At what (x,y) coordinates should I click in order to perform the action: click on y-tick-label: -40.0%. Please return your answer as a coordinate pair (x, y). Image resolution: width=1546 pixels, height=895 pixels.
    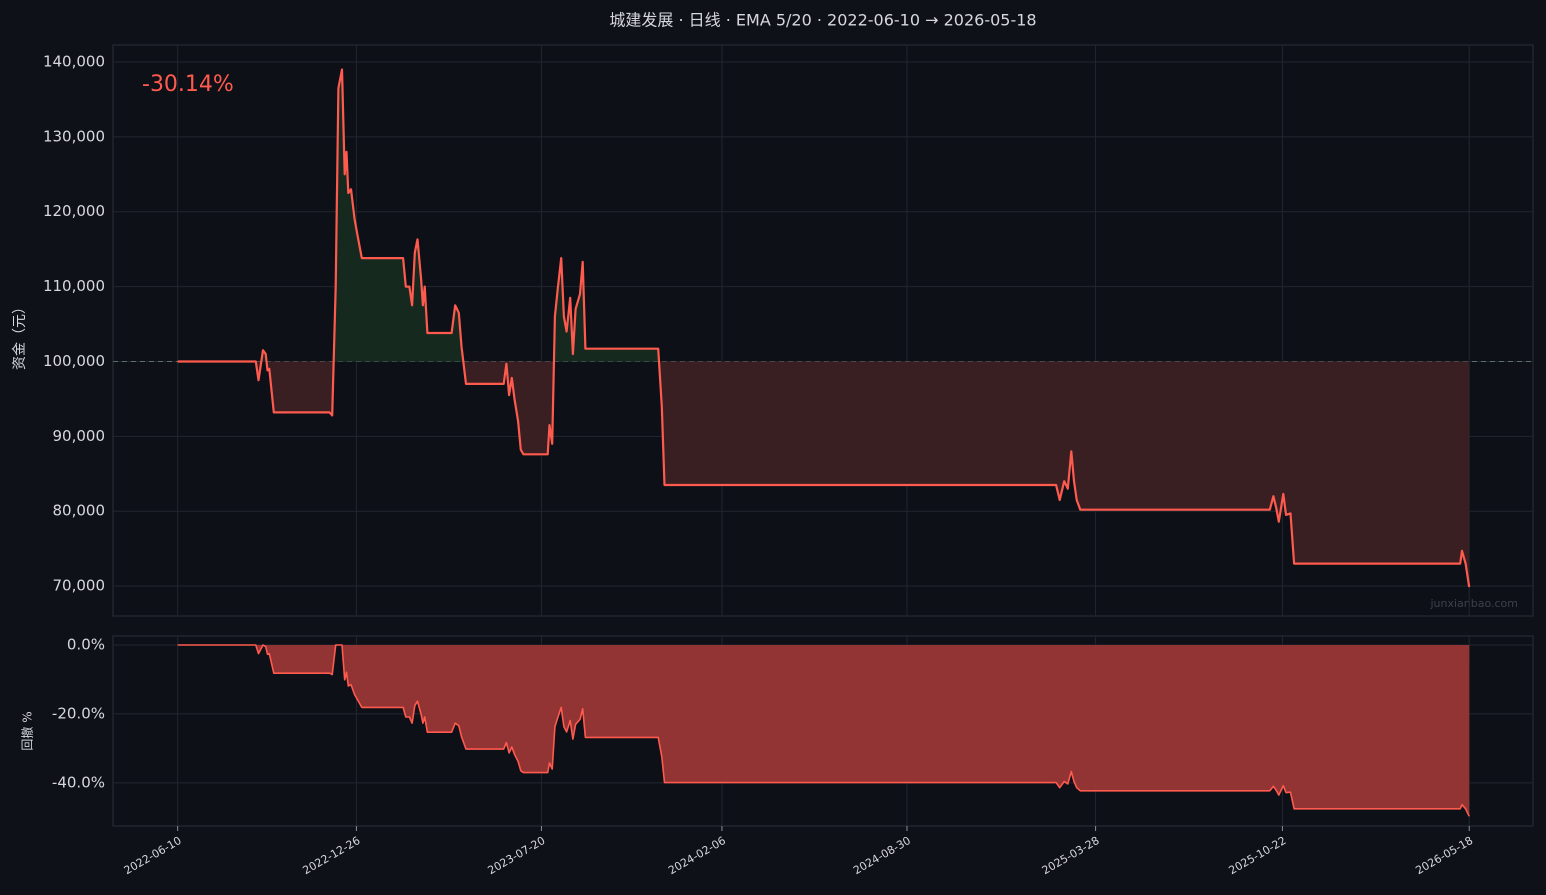
    Looking at the image, I should click on (78, 782).